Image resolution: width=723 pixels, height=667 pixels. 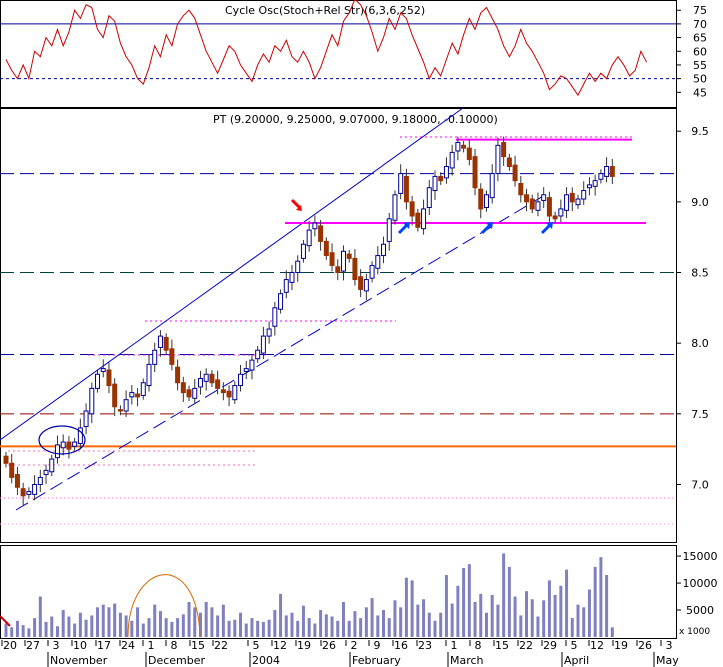 I want to click on x-month-label: February, so click(x=376, y=660).